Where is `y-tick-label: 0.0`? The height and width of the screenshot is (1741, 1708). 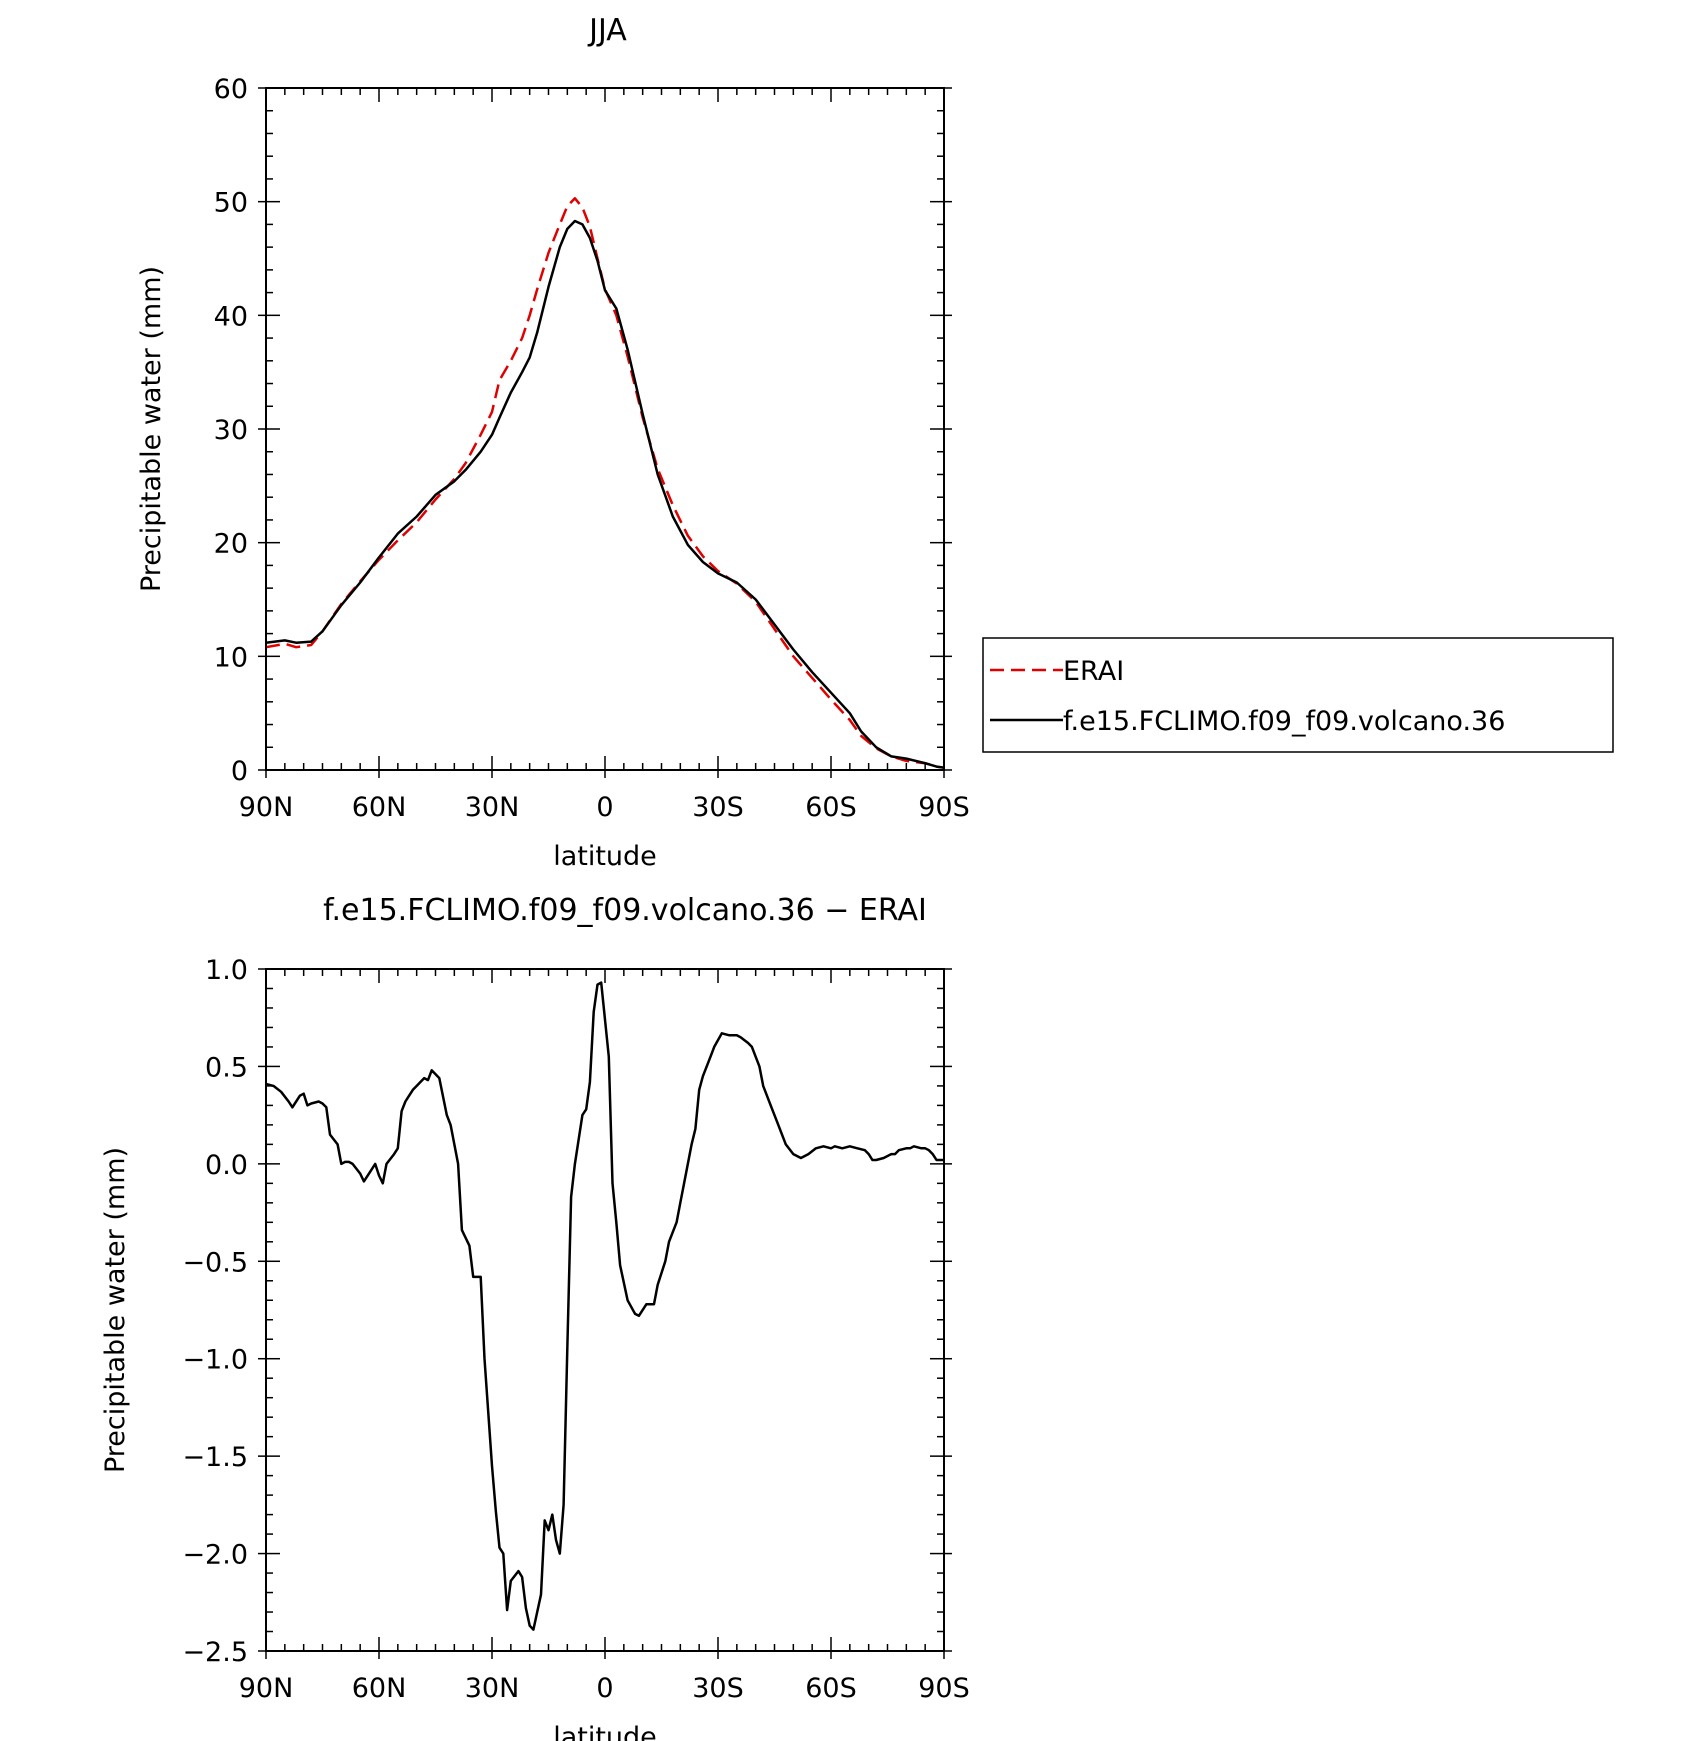 y-tick-label: 0.0 is located at coordinates (226, 1165).